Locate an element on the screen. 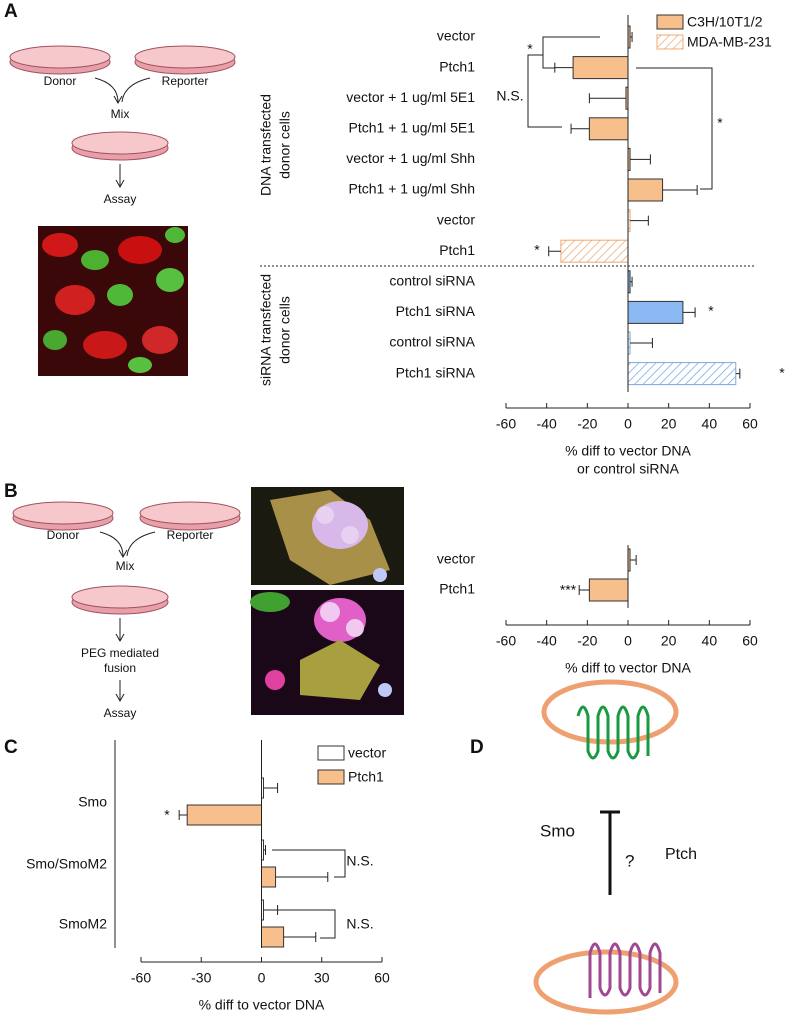 This screenshot has width=797, height=1027. y-tick-label: Smo is located at coordinates (92, 802).